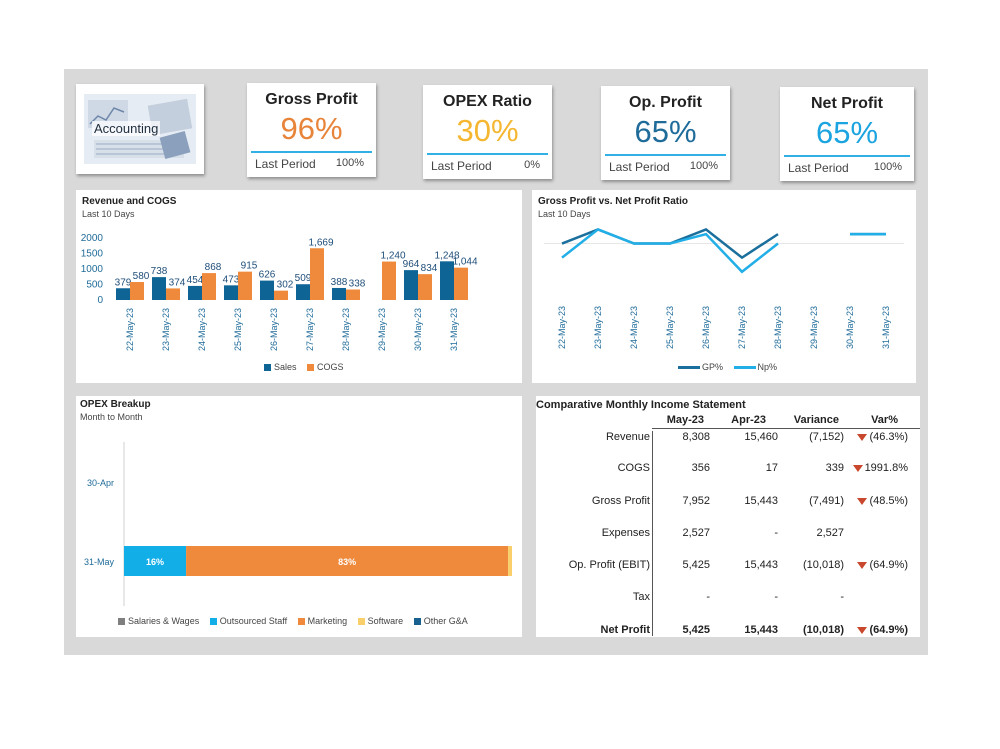 The image size is (1000, 749). Describe the element at coordinates (708, 597) in the screenshot. I see `income-cell-may: -` at that location.